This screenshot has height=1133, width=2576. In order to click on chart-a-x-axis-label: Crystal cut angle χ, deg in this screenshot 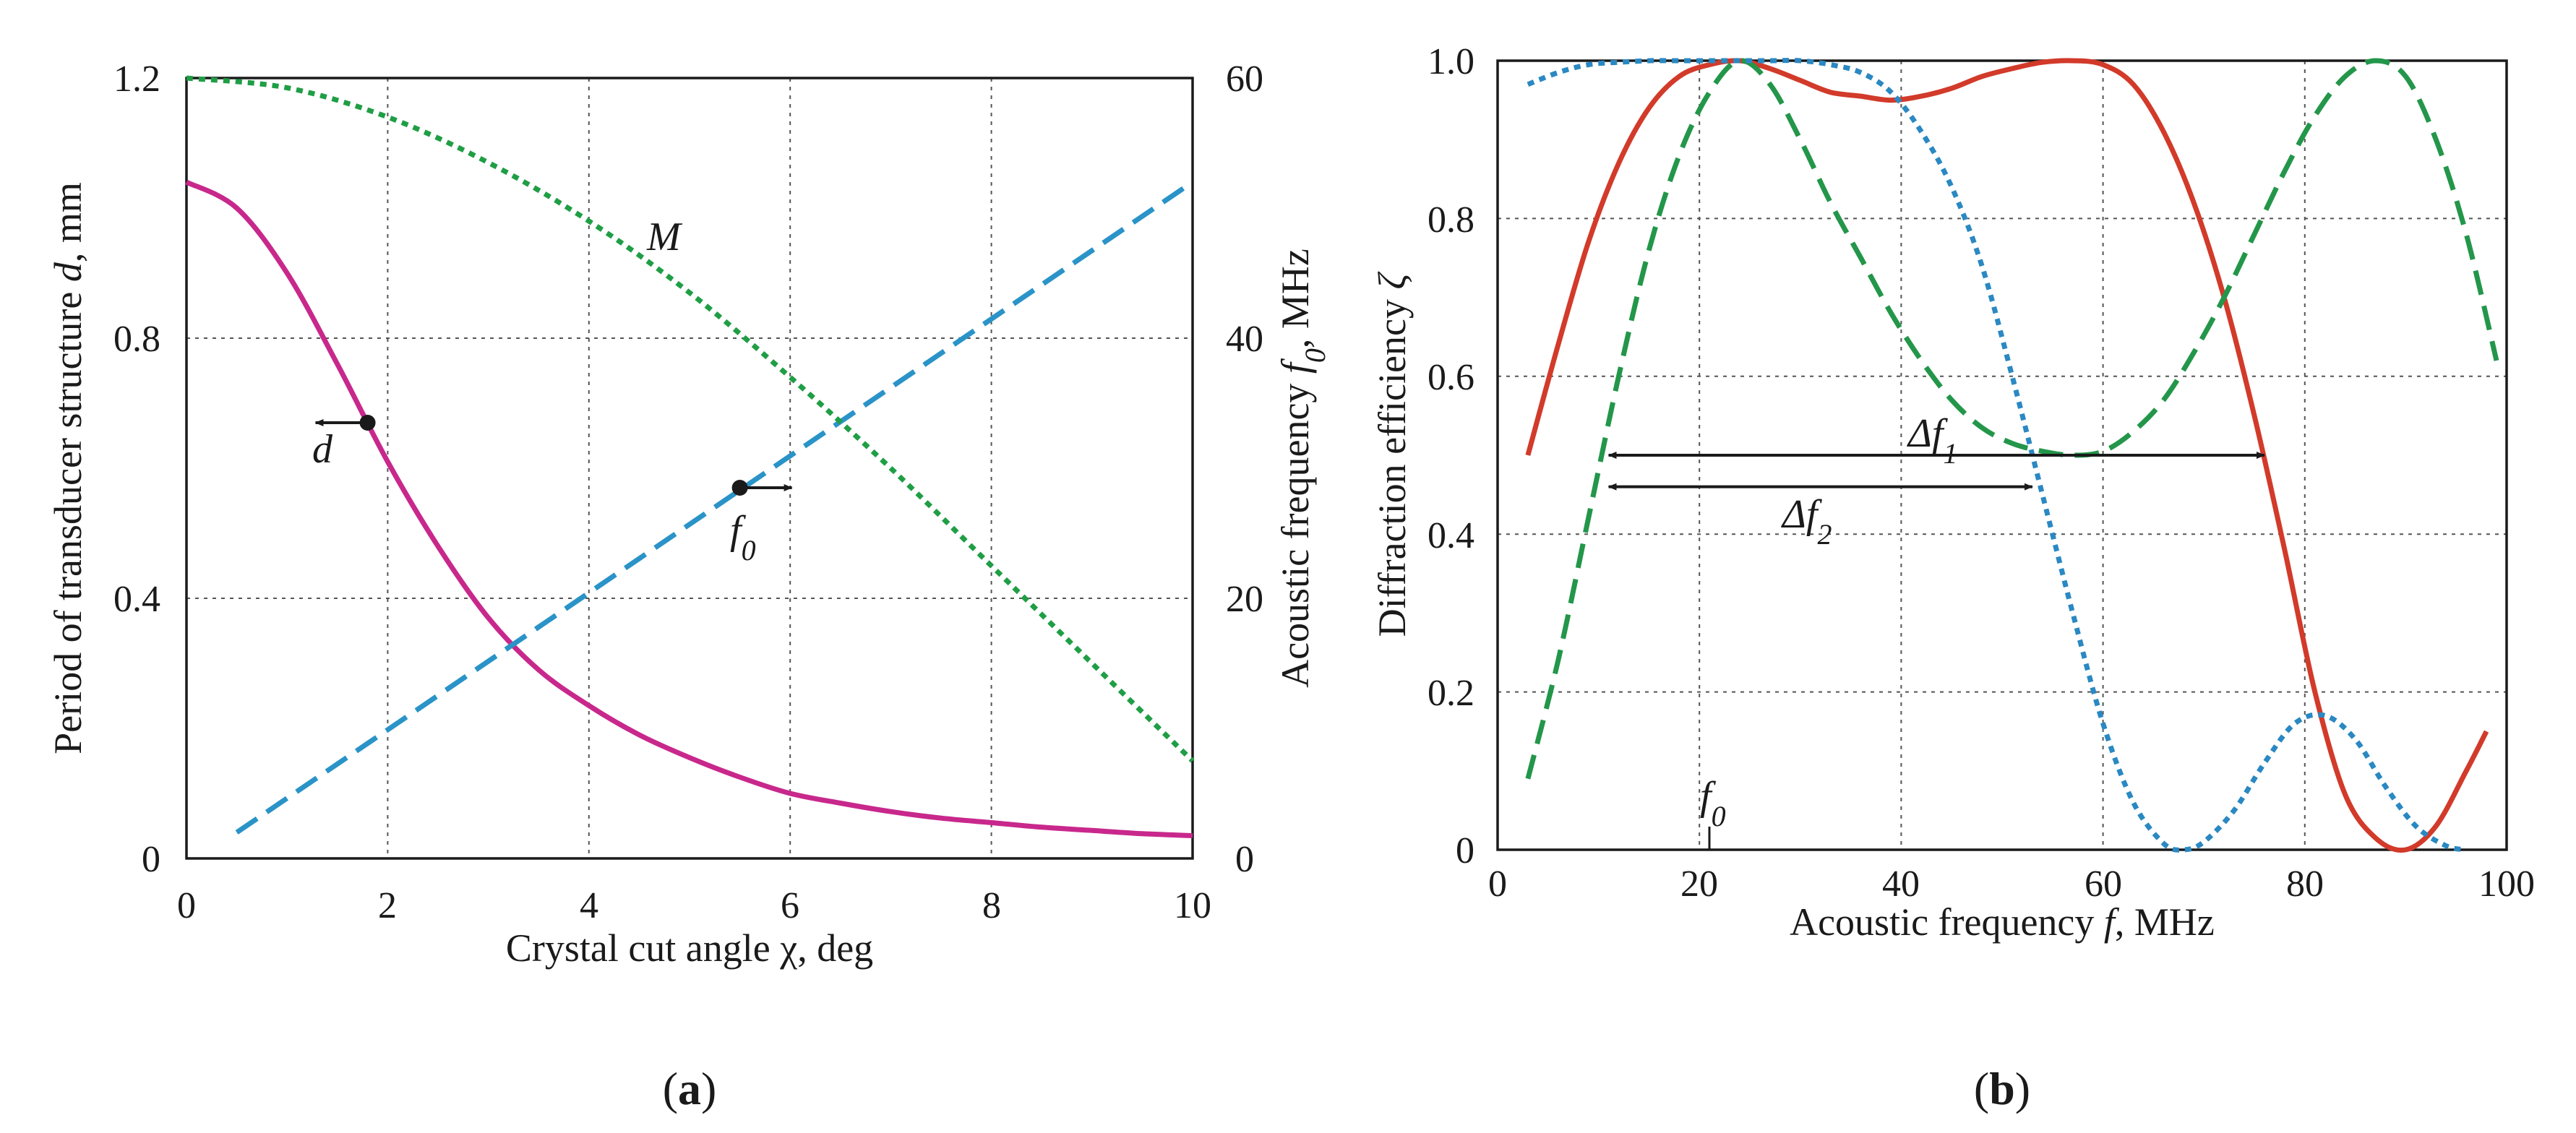, I will do `click(689, 948)`.